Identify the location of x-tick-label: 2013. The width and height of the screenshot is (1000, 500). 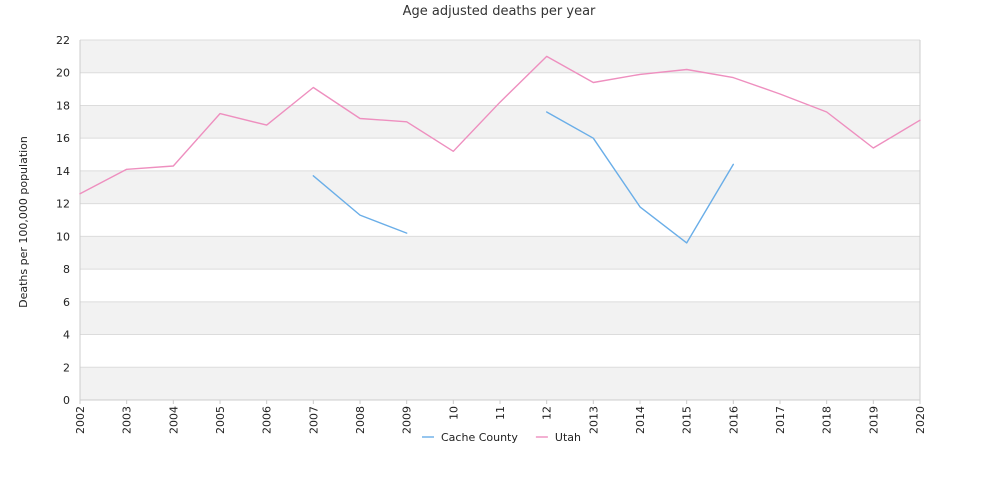
(593, 420).